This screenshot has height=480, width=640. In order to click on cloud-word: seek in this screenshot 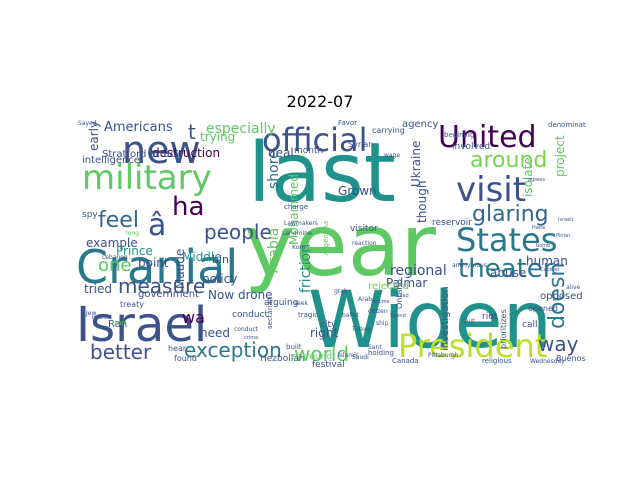, I will do `click(301, 303)`.